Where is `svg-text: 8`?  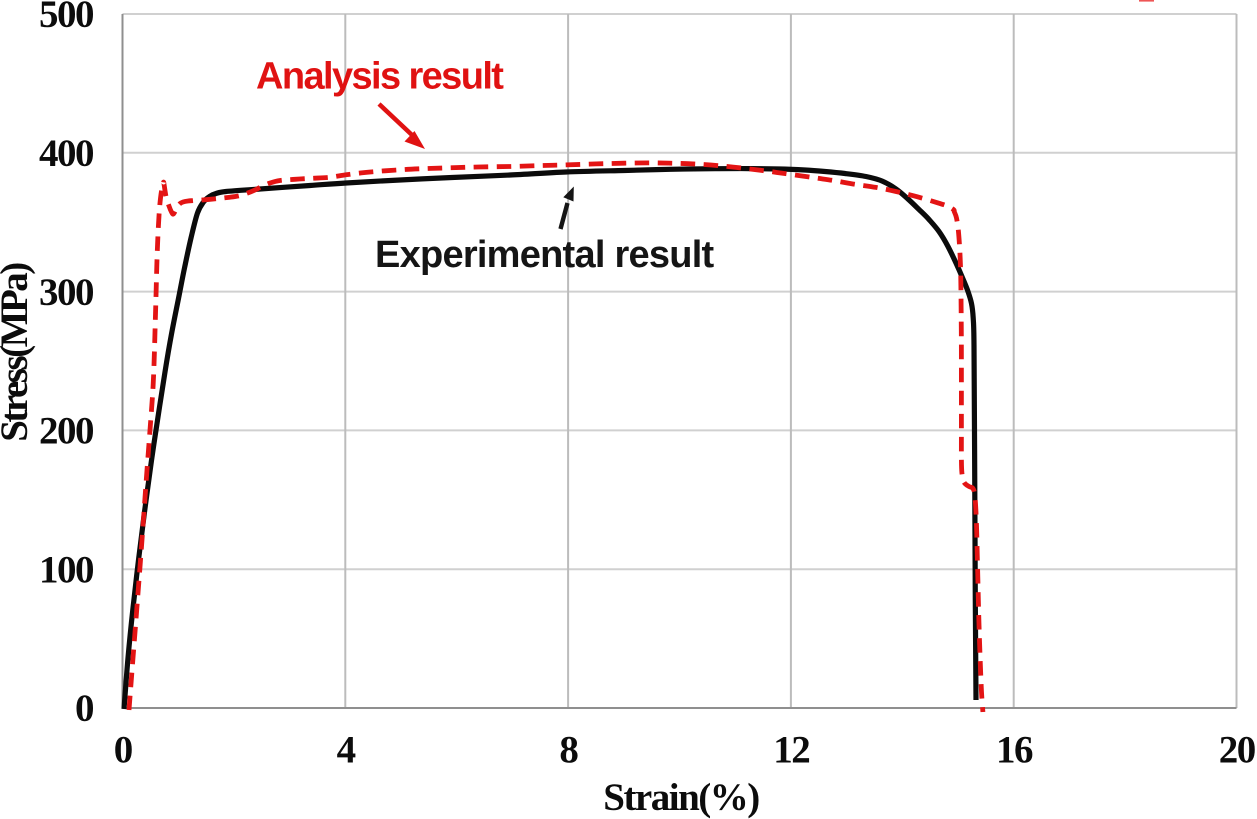 svg-text: 8 is located at coordinates (568, 750).